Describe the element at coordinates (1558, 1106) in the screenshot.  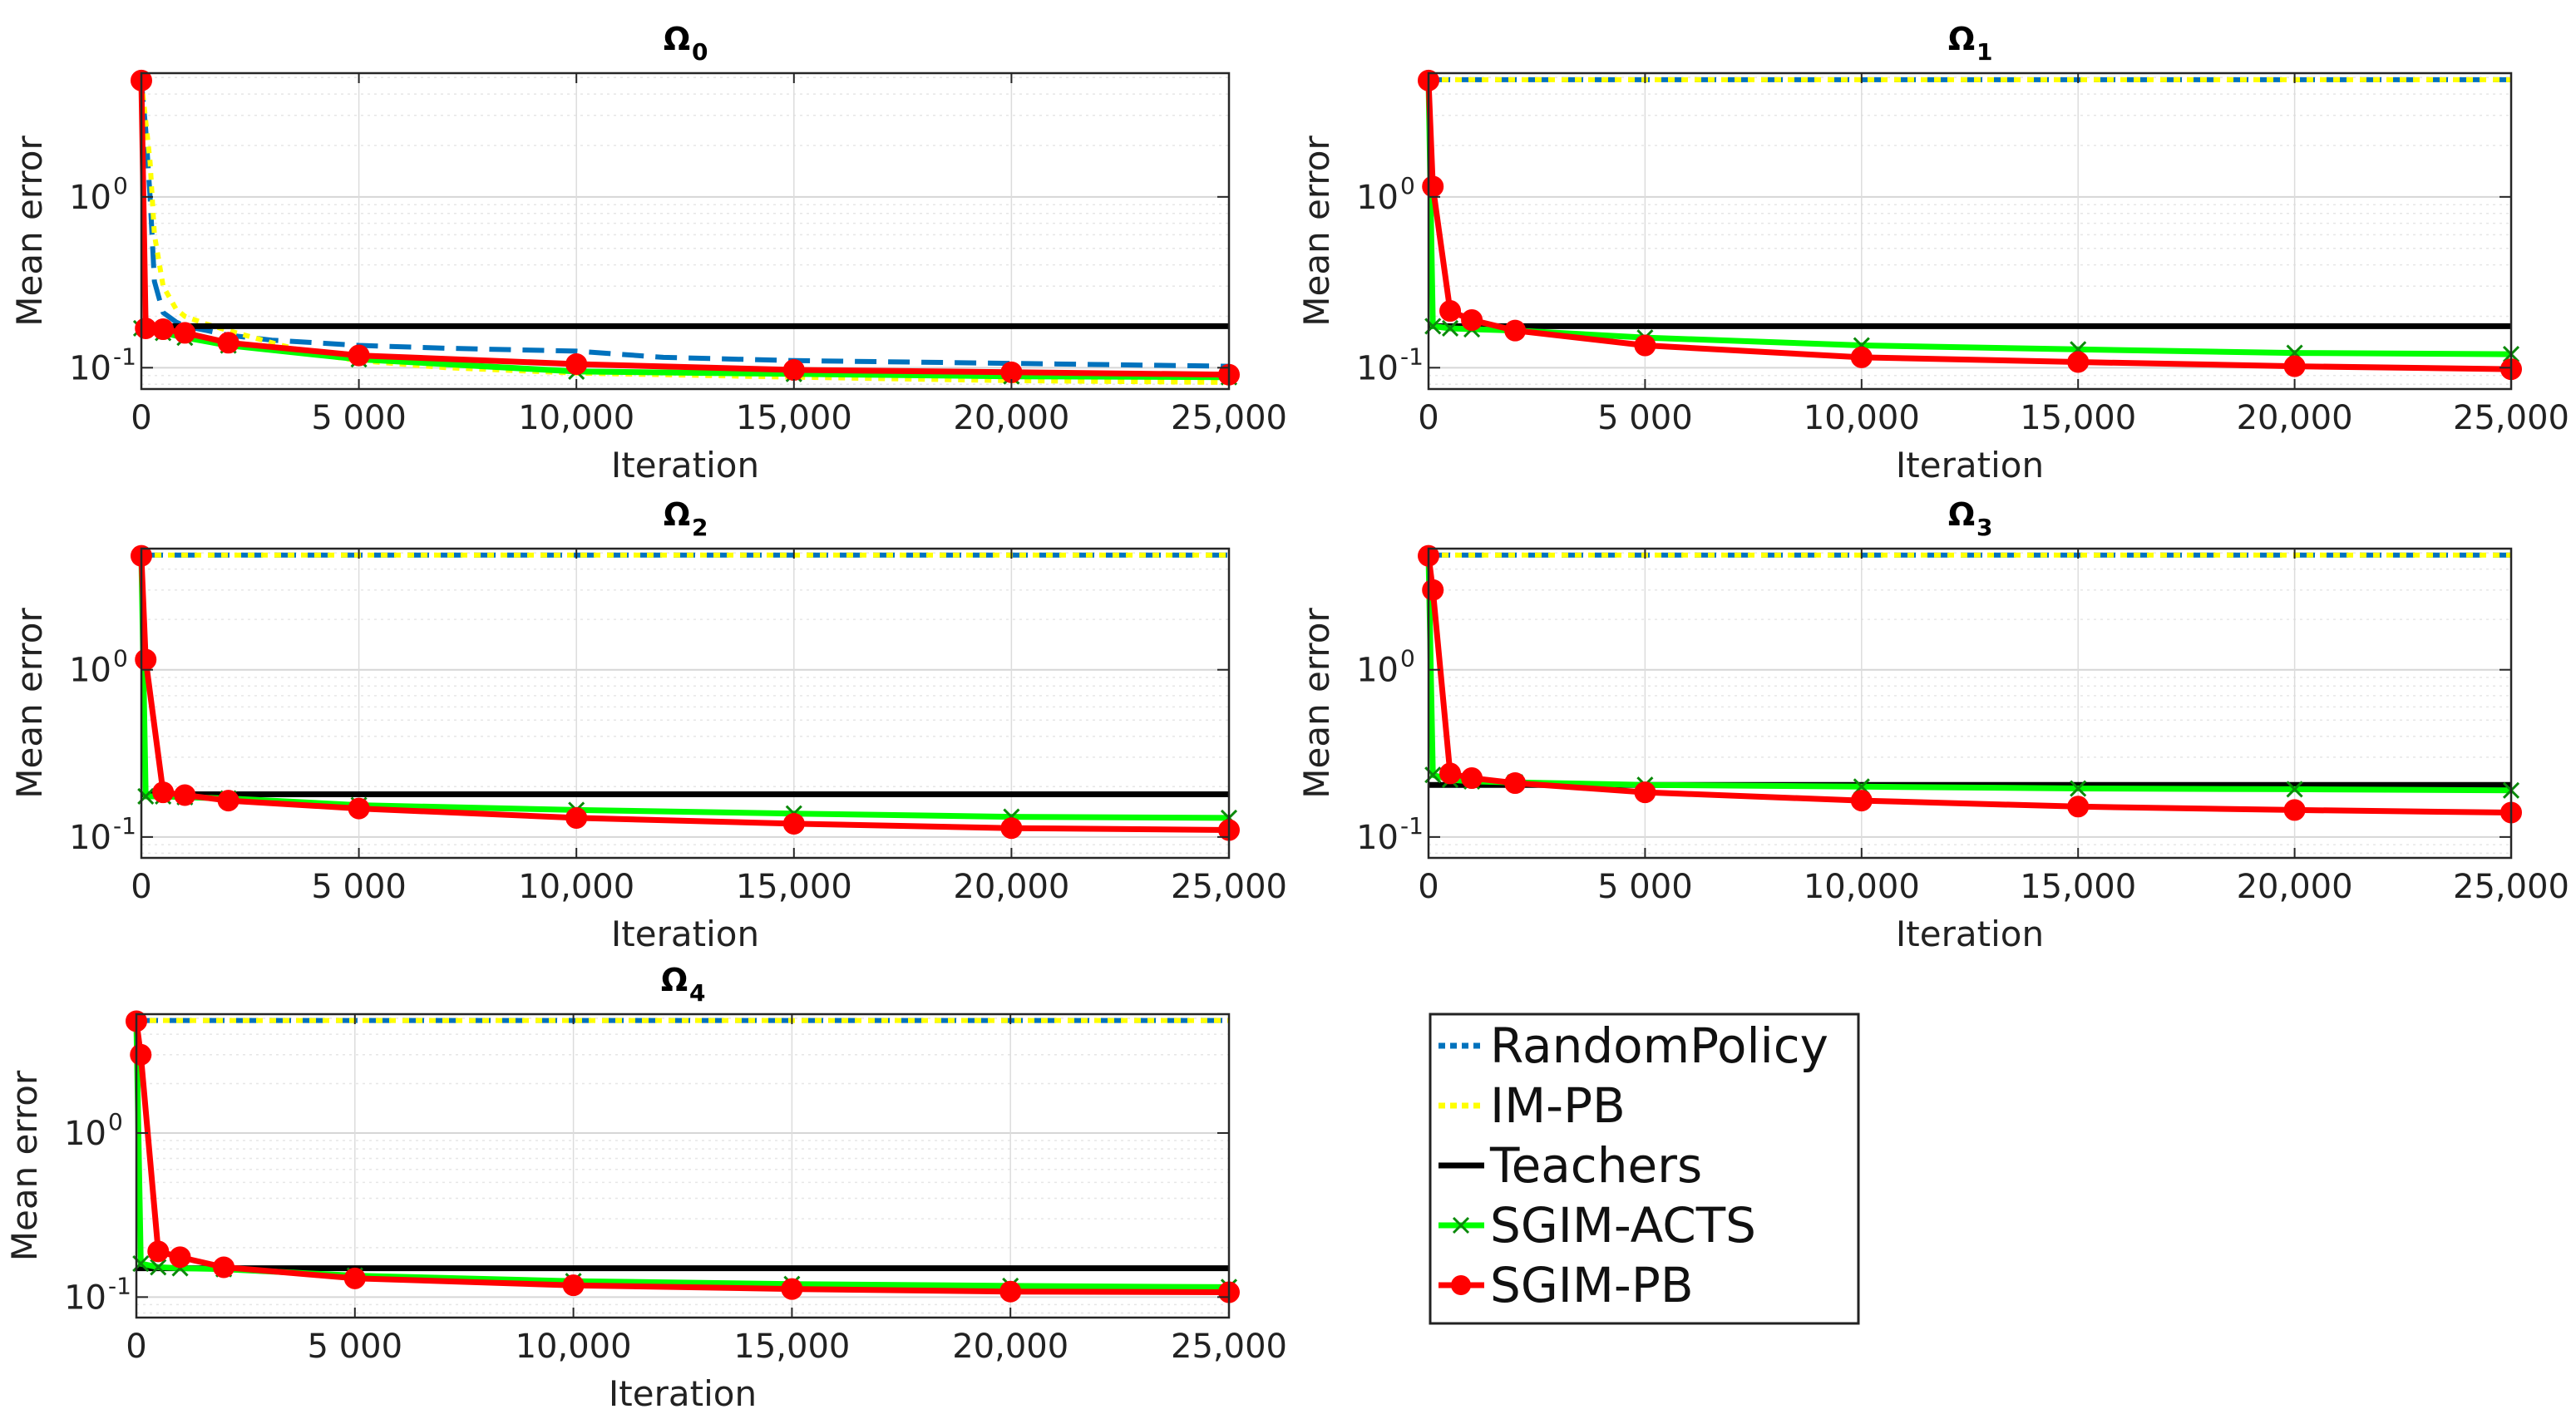
I see `legend-label: IM-PB` at that location.